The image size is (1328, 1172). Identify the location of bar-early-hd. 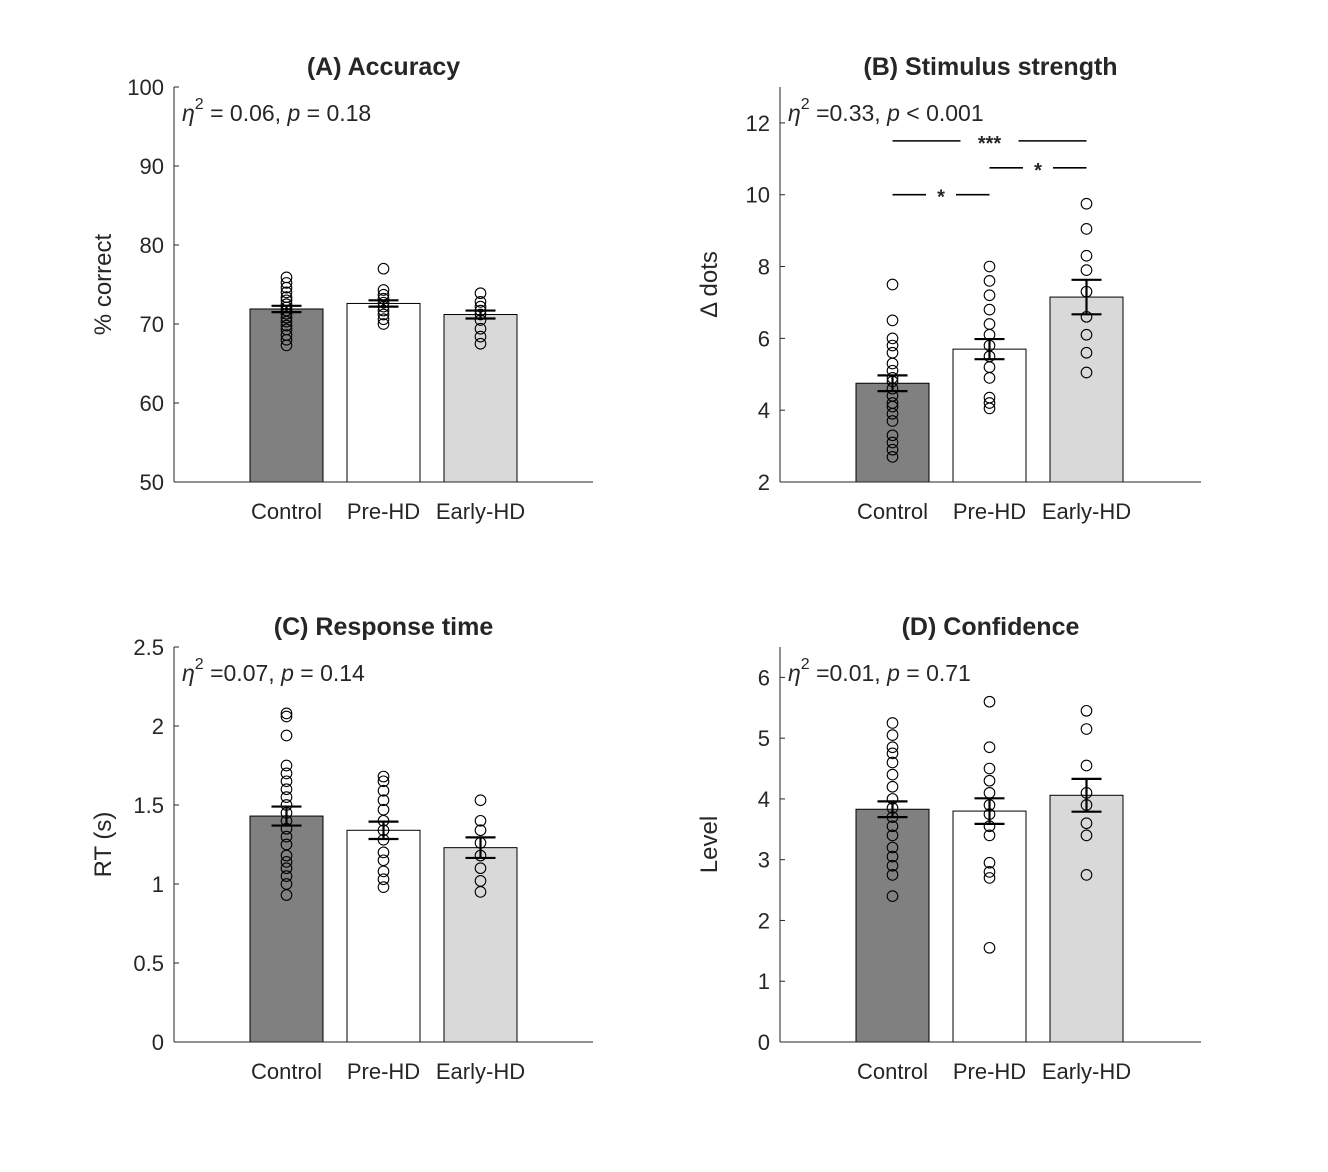
(1086, 918).